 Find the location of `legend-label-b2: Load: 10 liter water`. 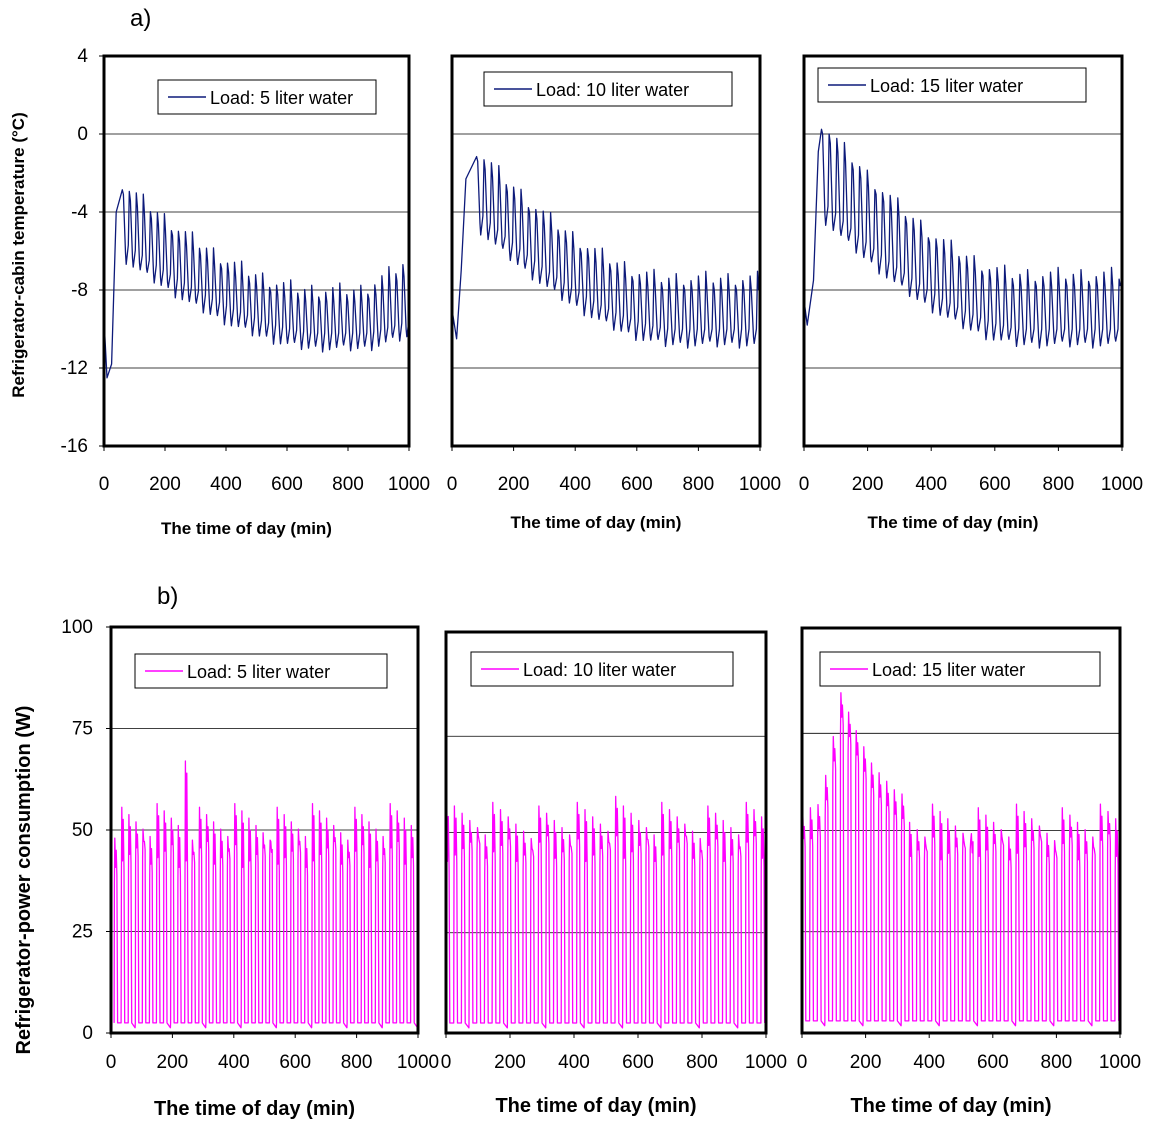

legend-label-b2: Load: 10 liter water is located at coordinates (599, 670).